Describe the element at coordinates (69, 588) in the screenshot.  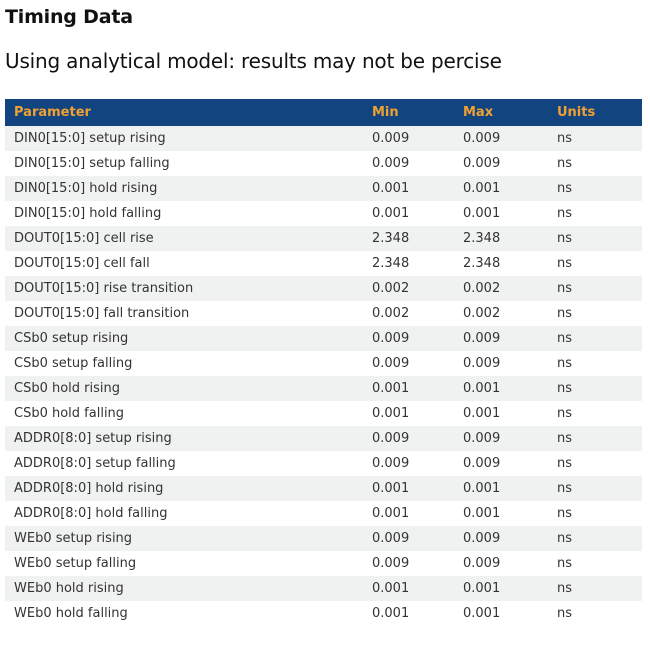
I see `cell-param: WEb0 hold rising` at that location.